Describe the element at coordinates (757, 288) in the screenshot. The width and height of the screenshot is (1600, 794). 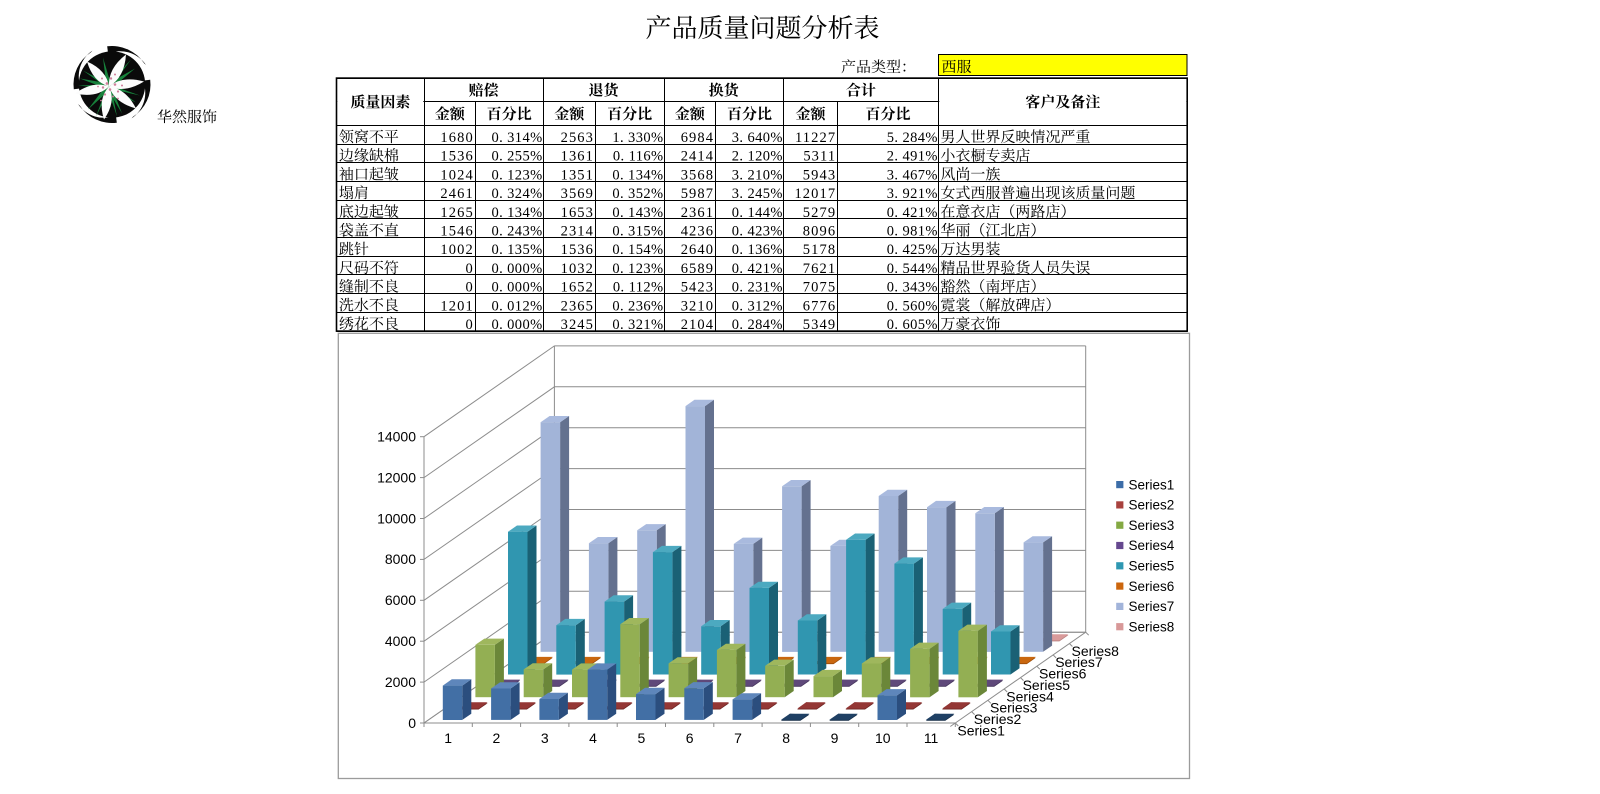
I see `svg-text: 0. 231%` at that location.